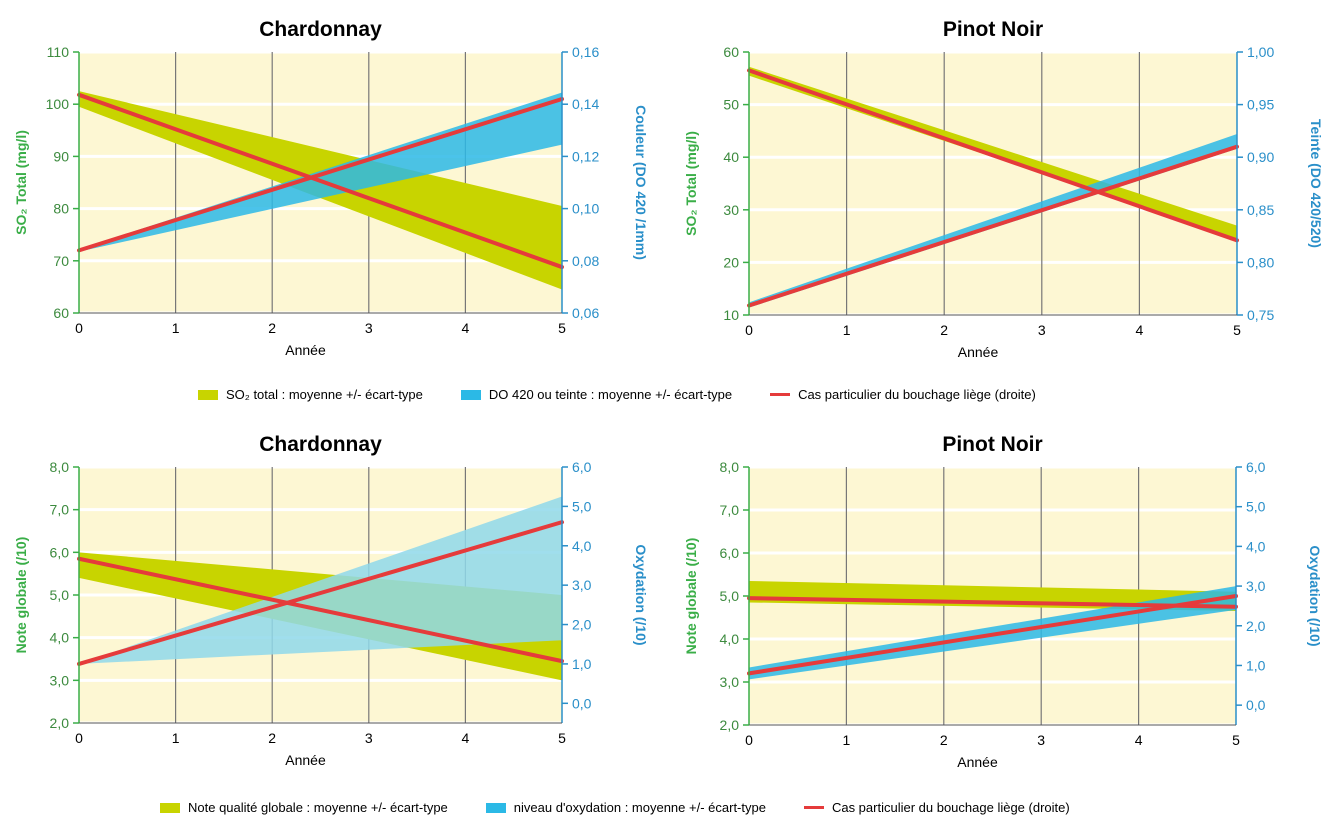 Image resolution: width=1322 pixels, height=819 pixels. I want to click on right-tick-label: 0,16, so click(585, 52).